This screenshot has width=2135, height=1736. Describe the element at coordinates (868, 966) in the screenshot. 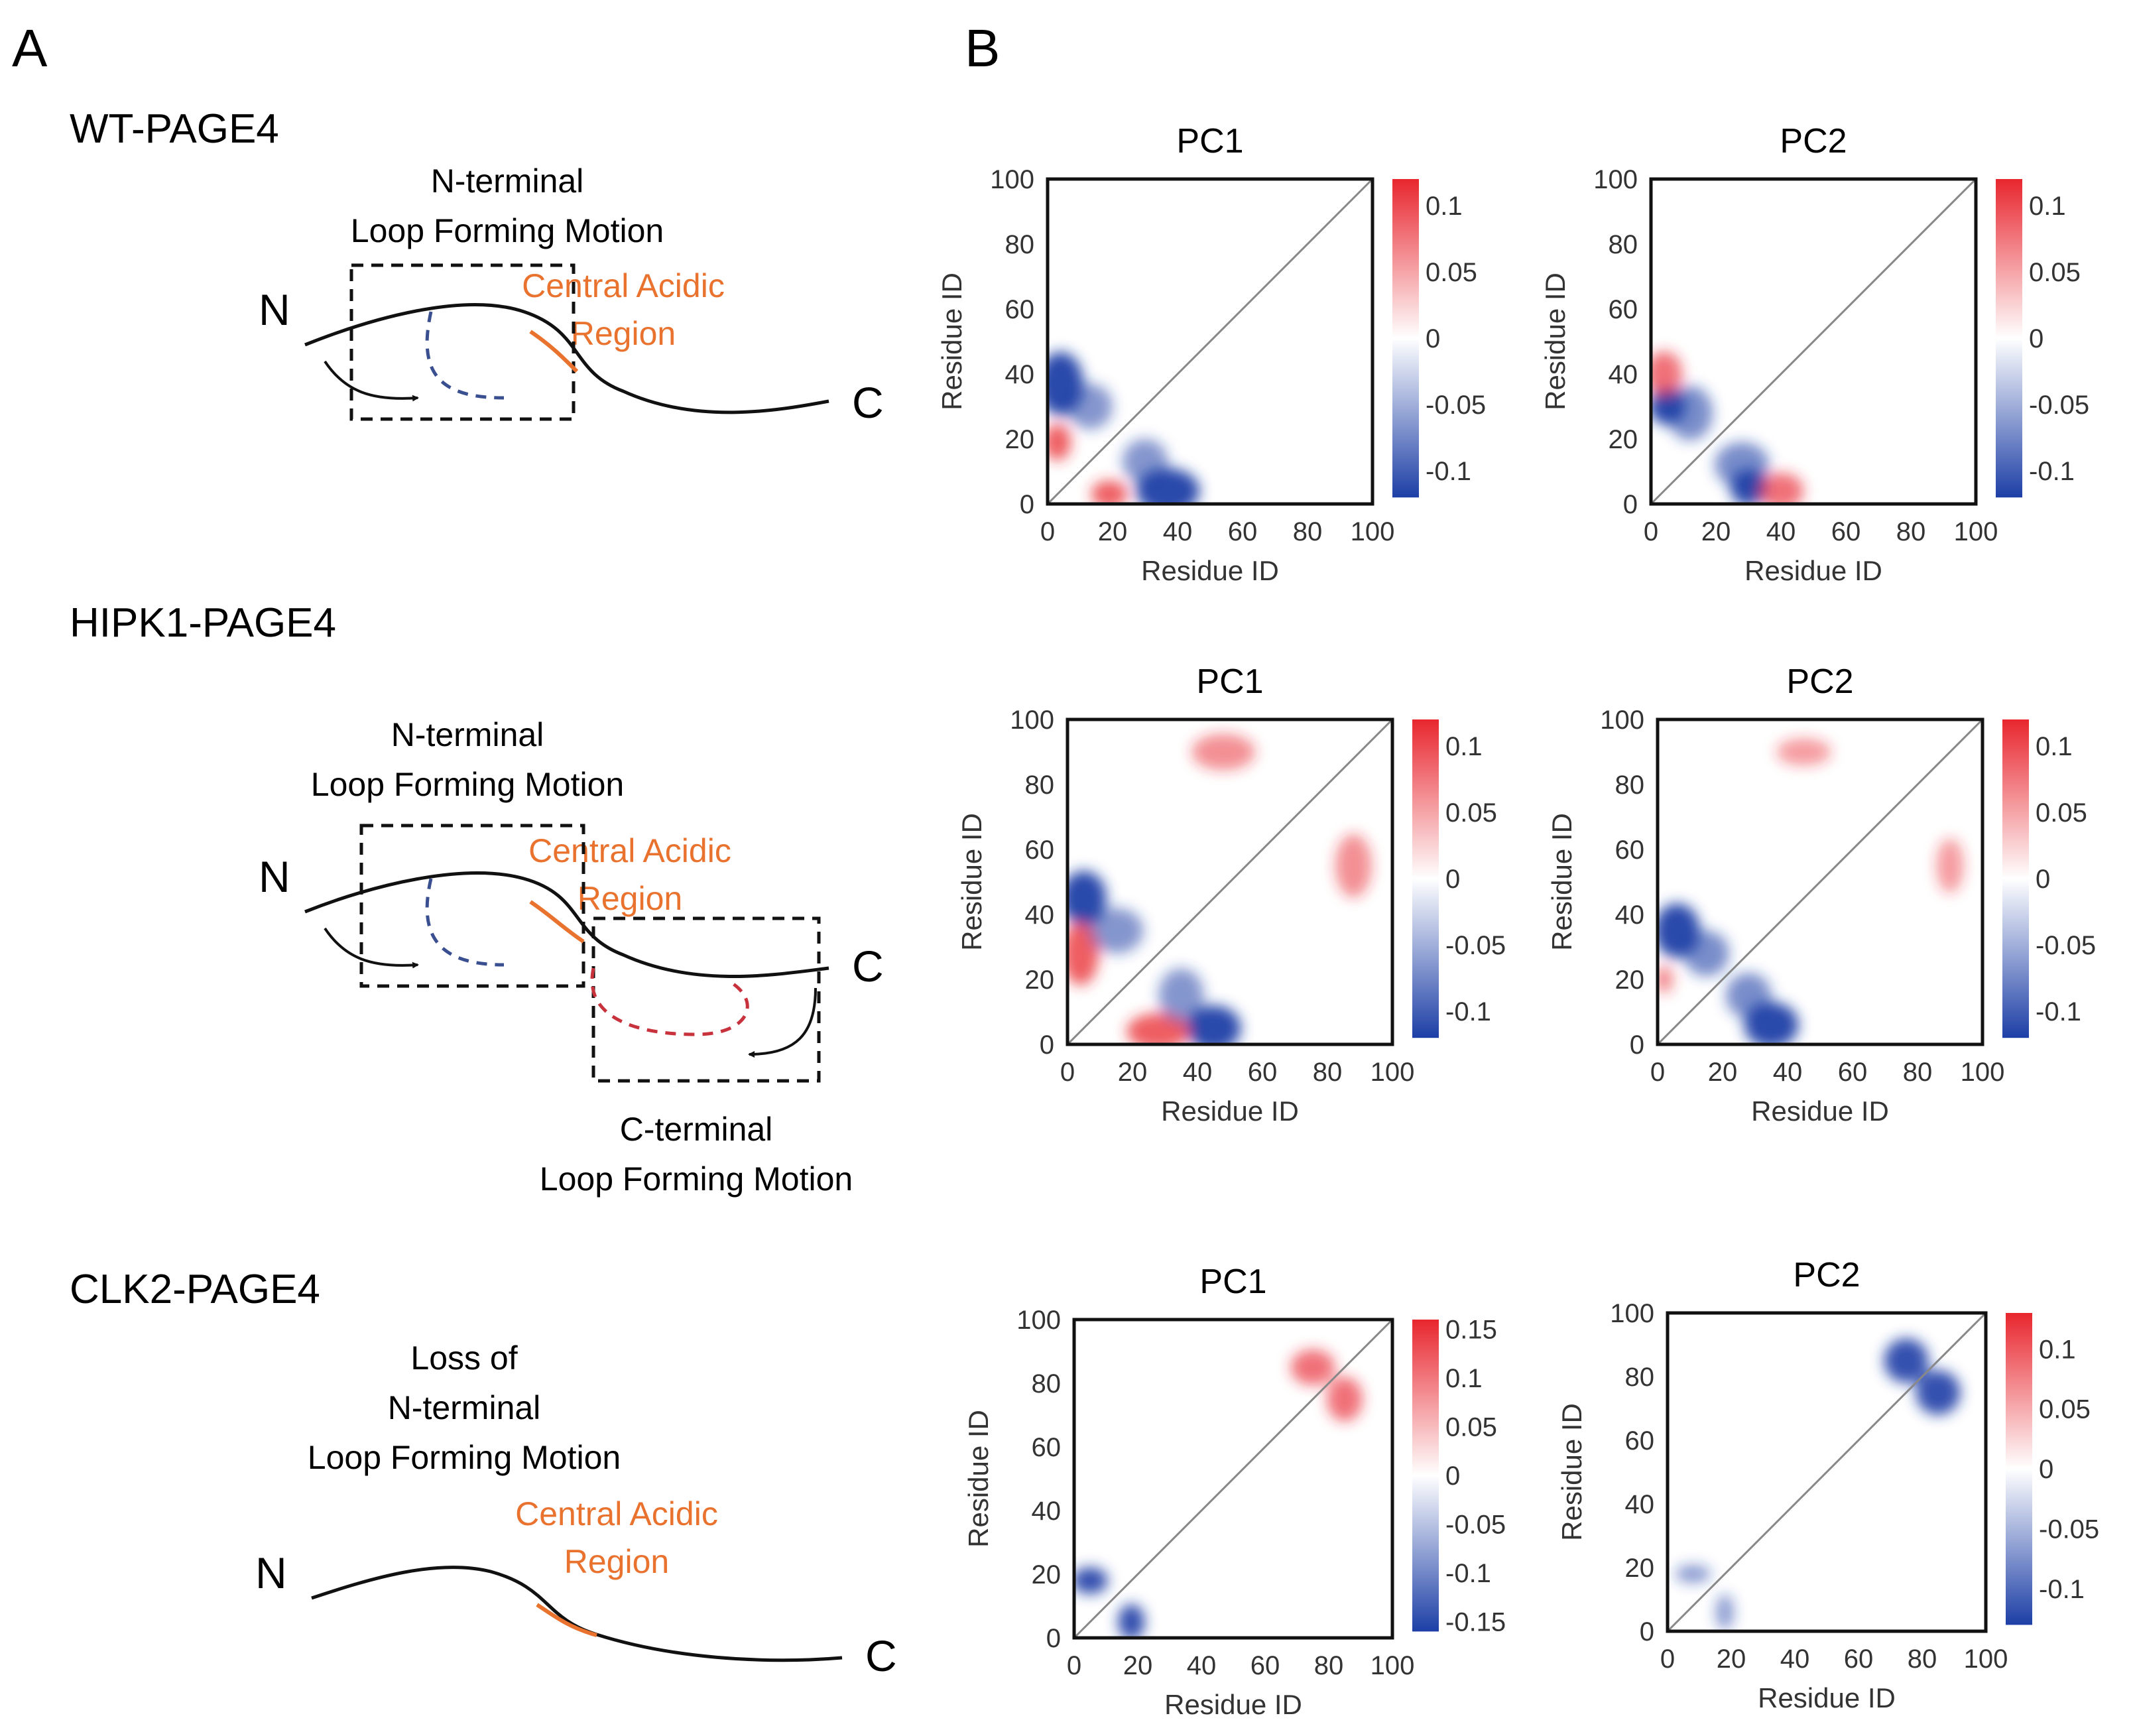

I see `c-terminus-label: C` at that location.